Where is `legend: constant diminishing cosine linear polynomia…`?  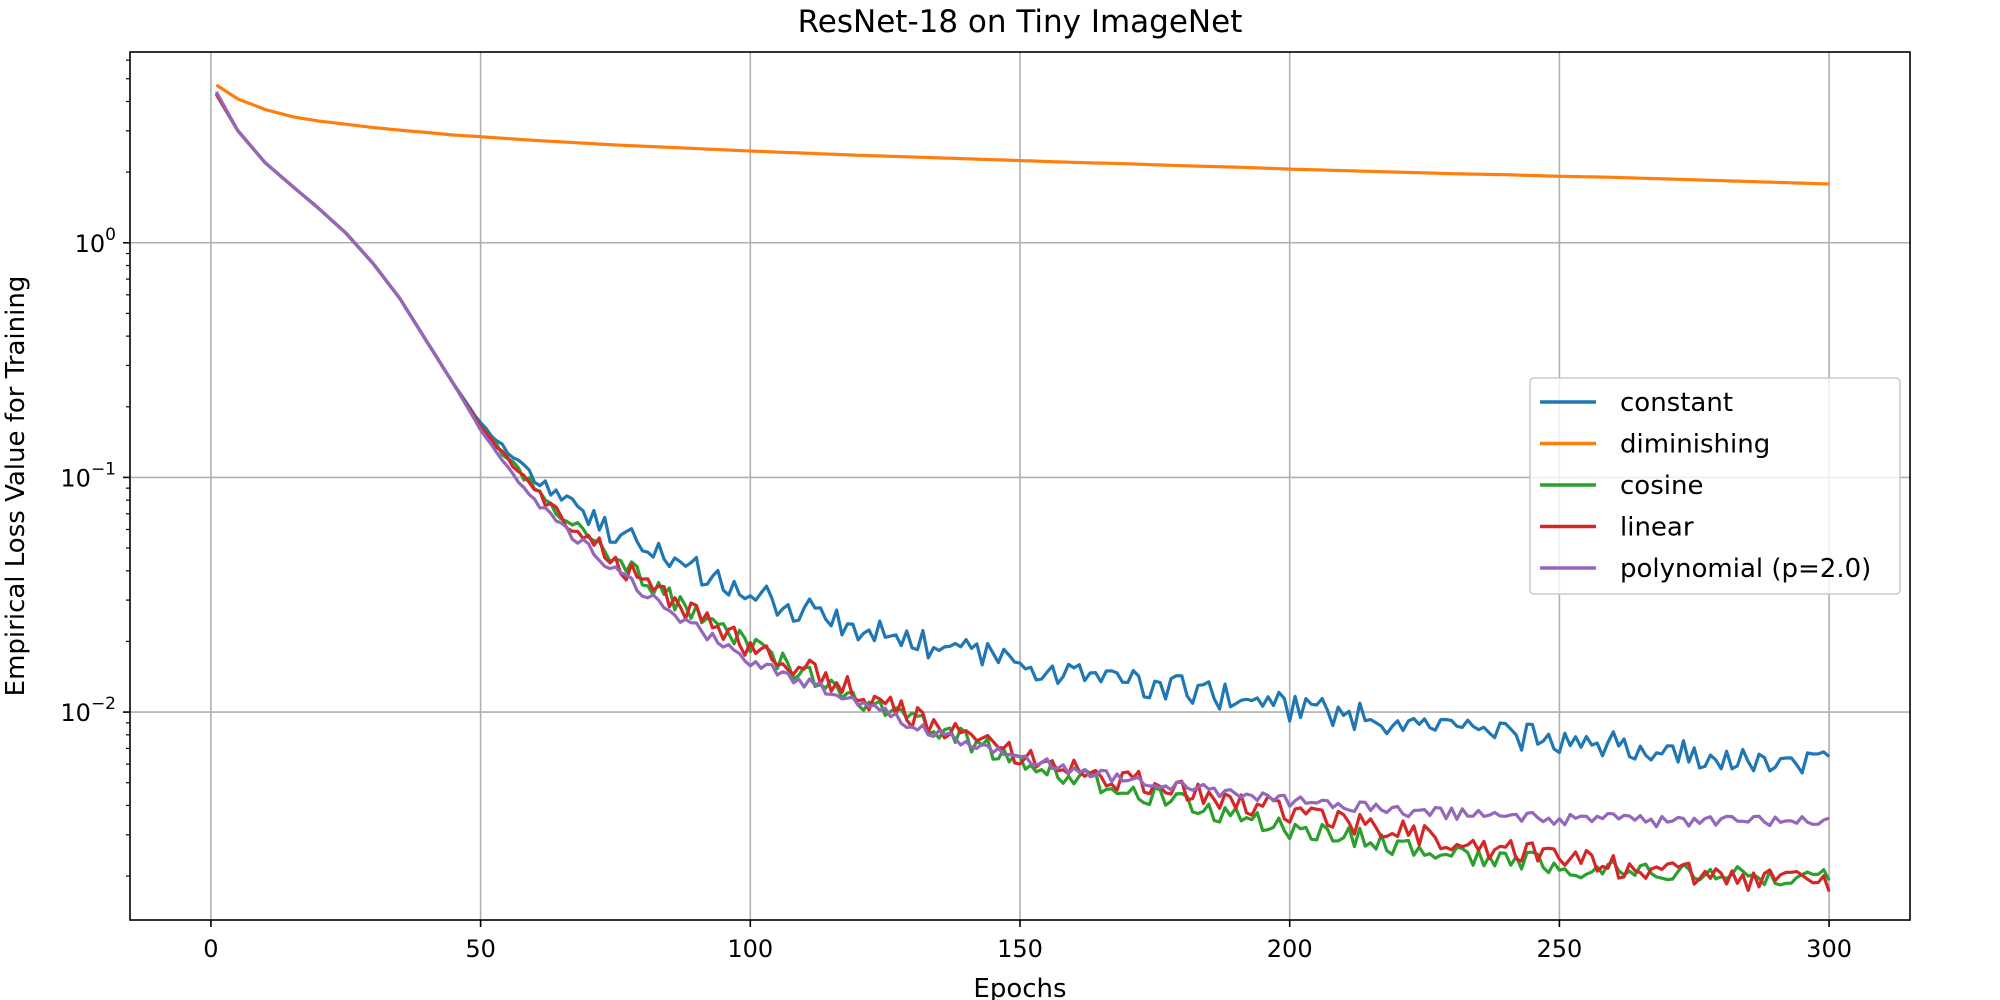 legend: constant diminishing cosine linear polynomia… is located at coordinates (1715, 486).